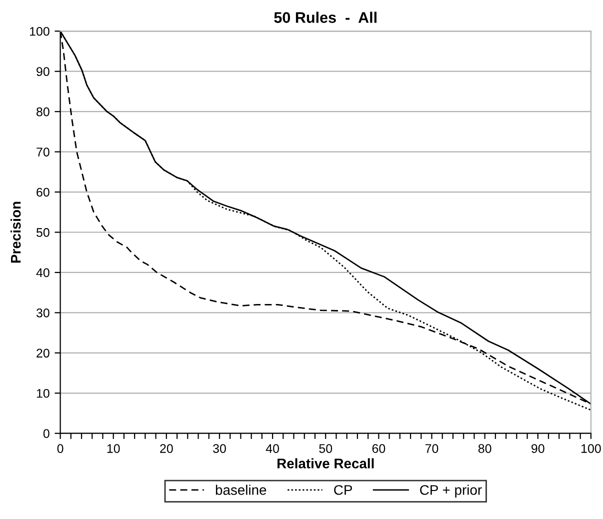  Describe the element at coordinates (325, 17) in the screenshot. I see `chart-title: 50 Rules - All` at that location.